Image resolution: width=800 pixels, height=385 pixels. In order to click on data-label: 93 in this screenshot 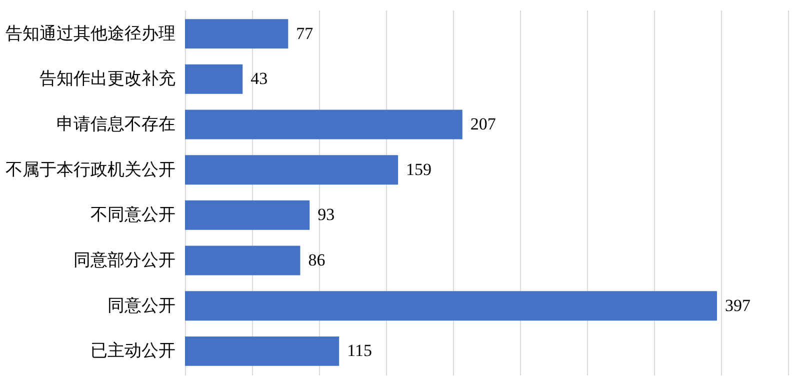, I will do `click(326, 214)`.